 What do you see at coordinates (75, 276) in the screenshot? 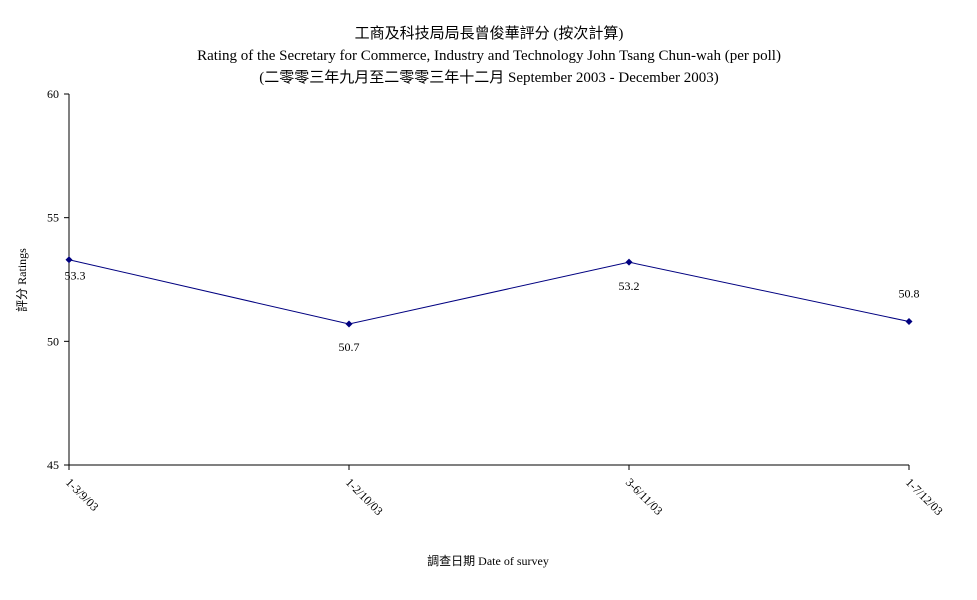
I see `data-label: 53.3` at bounding box center [75, 276].